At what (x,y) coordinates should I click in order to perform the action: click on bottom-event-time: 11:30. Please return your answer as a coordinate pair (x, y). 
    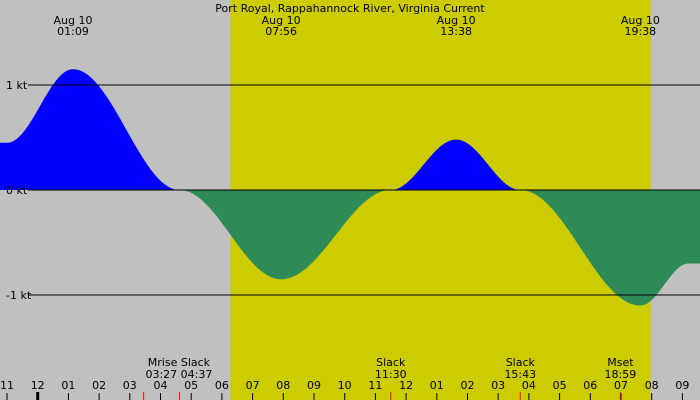
    Looking at the image, I should click on (391, 374).